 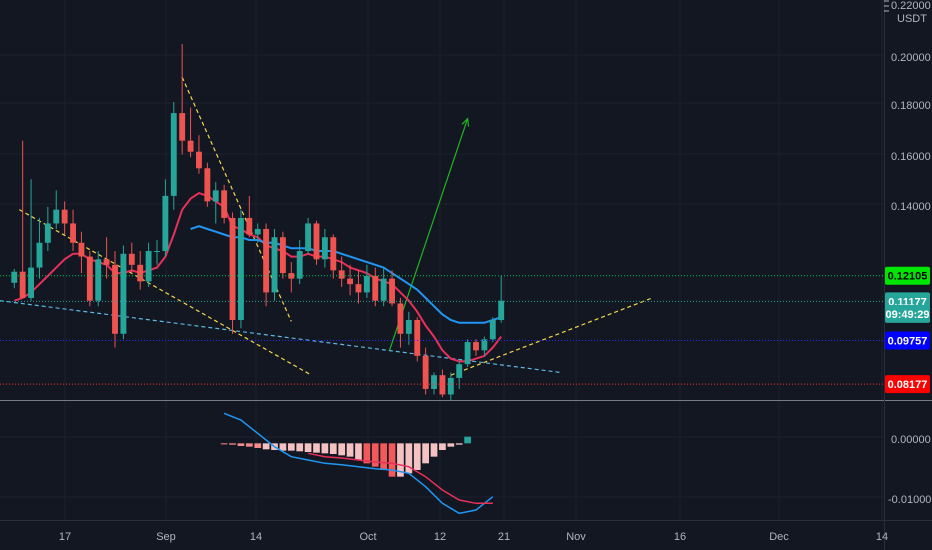 I want to click on price-tag: 0.08177, so click(x=907, y=384).